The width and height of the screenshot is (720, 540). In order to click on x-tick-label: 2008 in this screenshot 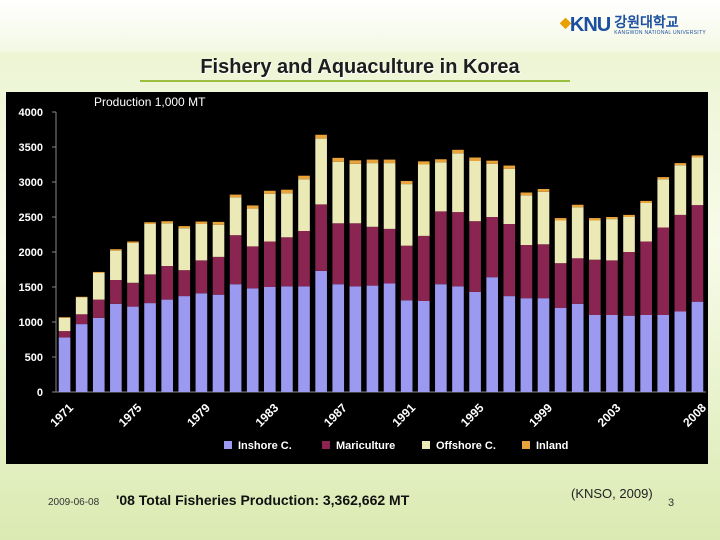, I will do `click(694, 415)`.